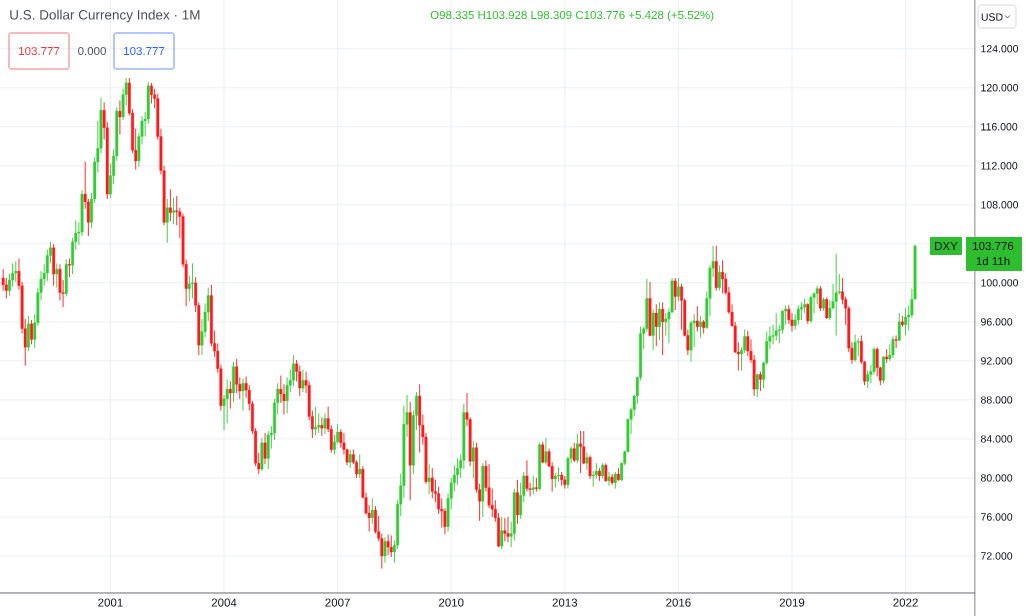  I want to click on y-tick-label: 92.000, so click(997, 361).